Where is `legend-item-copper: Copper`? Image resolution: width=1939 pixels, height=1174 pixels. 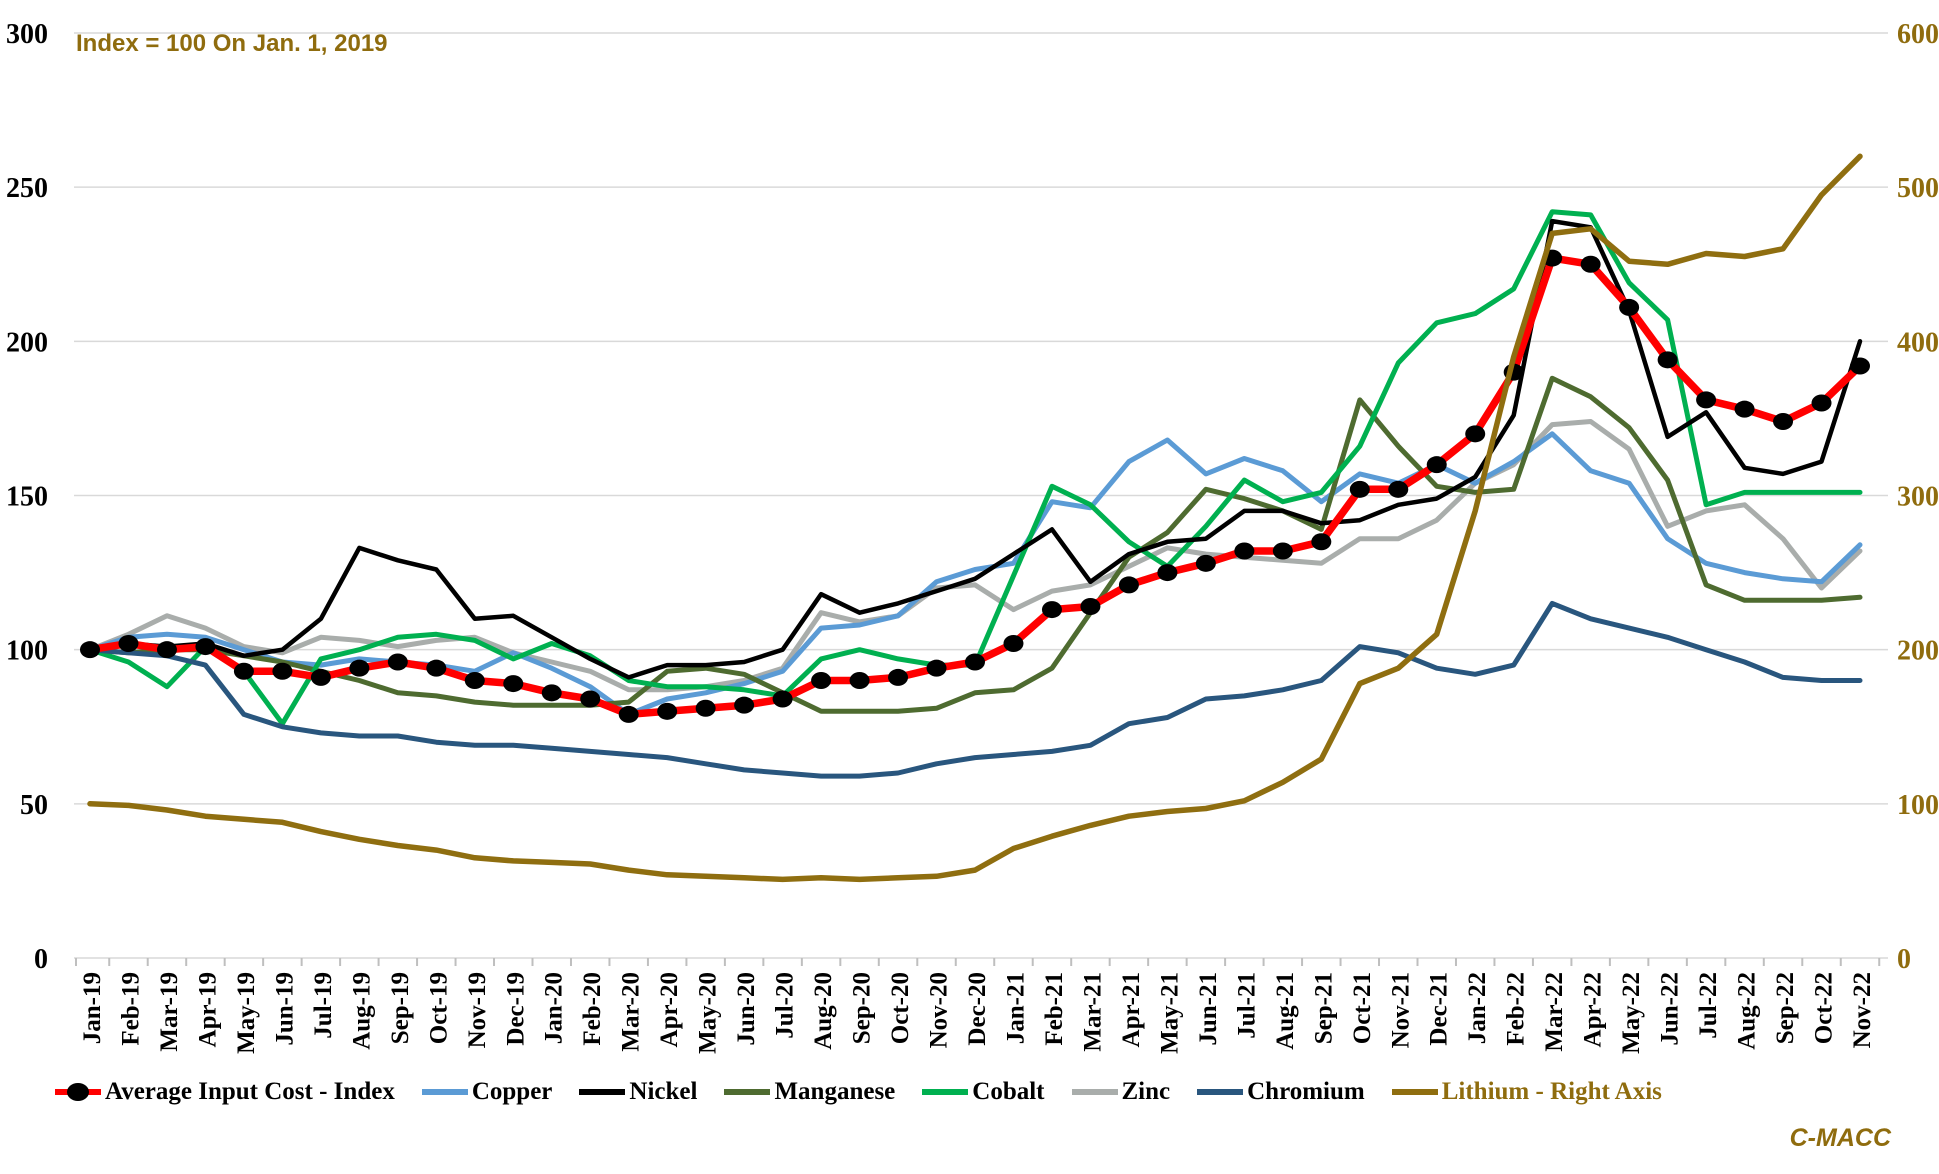 legend-item-copper: Copper is located at coordinates (487, 1092).